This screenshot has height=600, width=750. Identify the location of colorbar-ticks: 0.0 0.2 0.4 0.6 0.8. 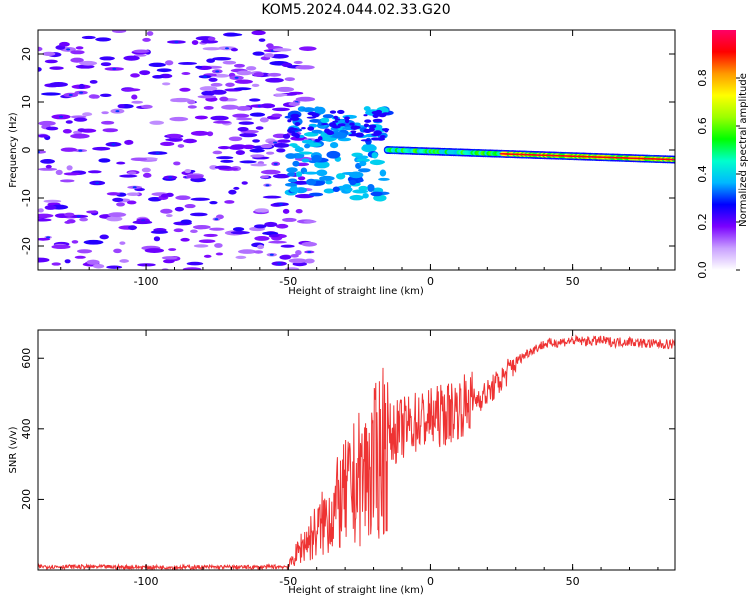
(718, 174).